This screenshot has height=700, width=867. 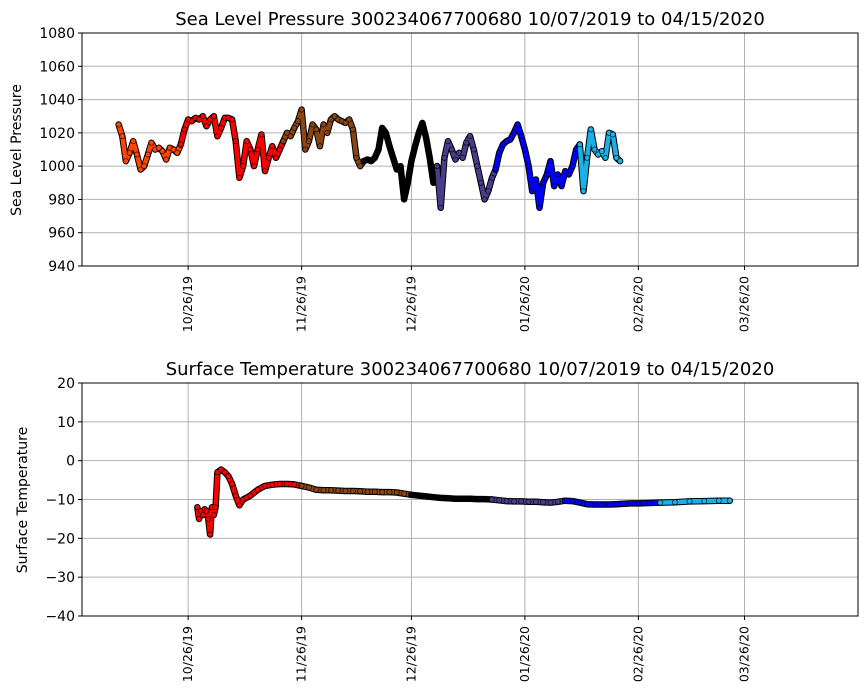 What do you see at coordinates (301, 654) in the screenshot?
I see `x-tick-label: 11/26/19` at bounding box center [301, 654].